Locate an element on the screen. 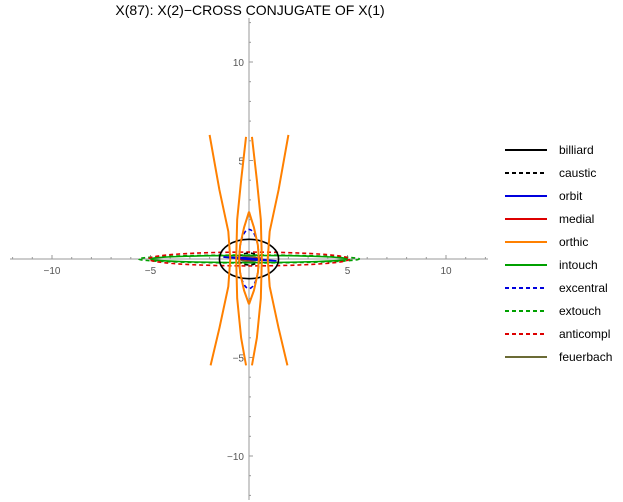 This screenshot has height=502, width=623. legend-item-orthic: orthic is located at coordinates (562, 241).